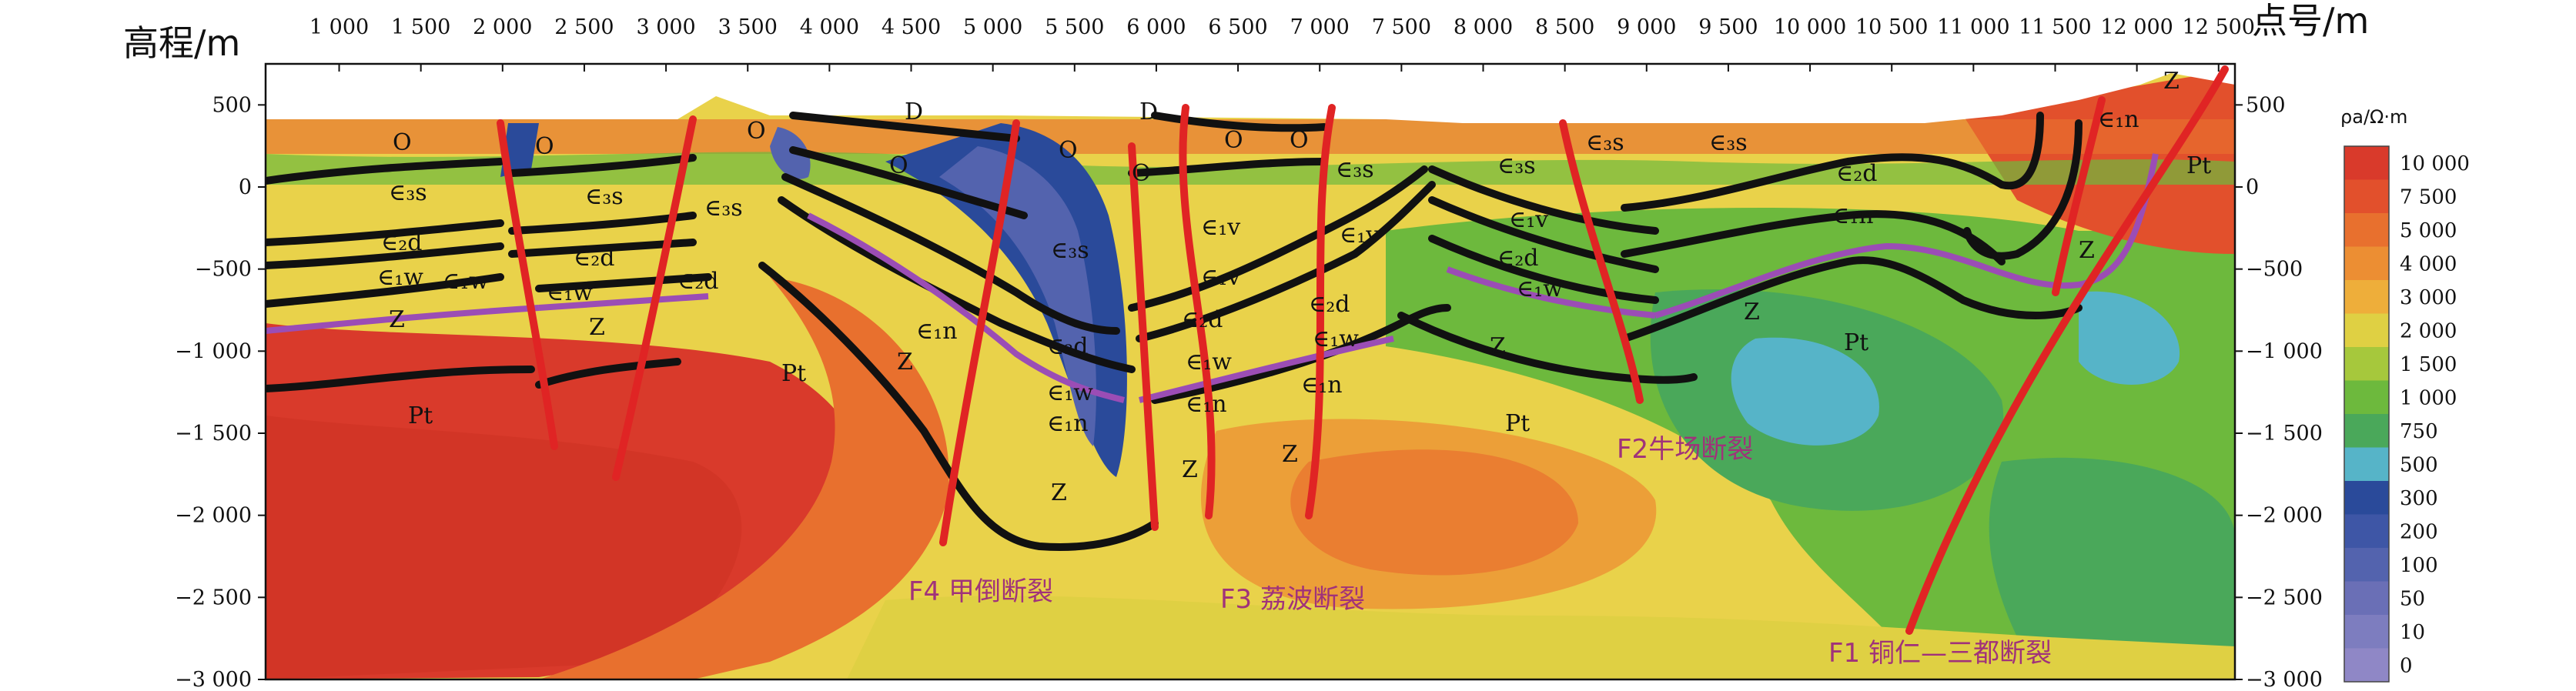 The image size is (2576, 691). Describe the element at coordinates (421, 27) in the screenshot. I see `x-tick-label: 1 500` at that location.